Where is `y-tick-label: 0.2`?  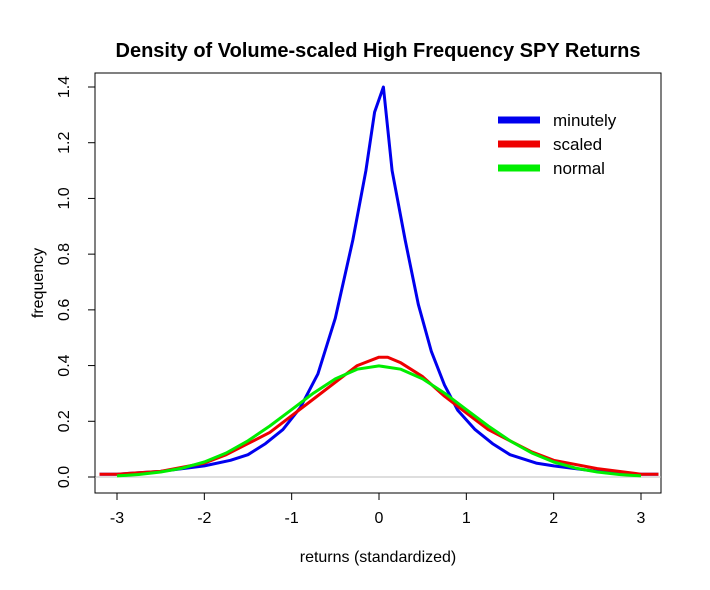
y-tick-label: 0.2 is located at coordinates (64, 421).